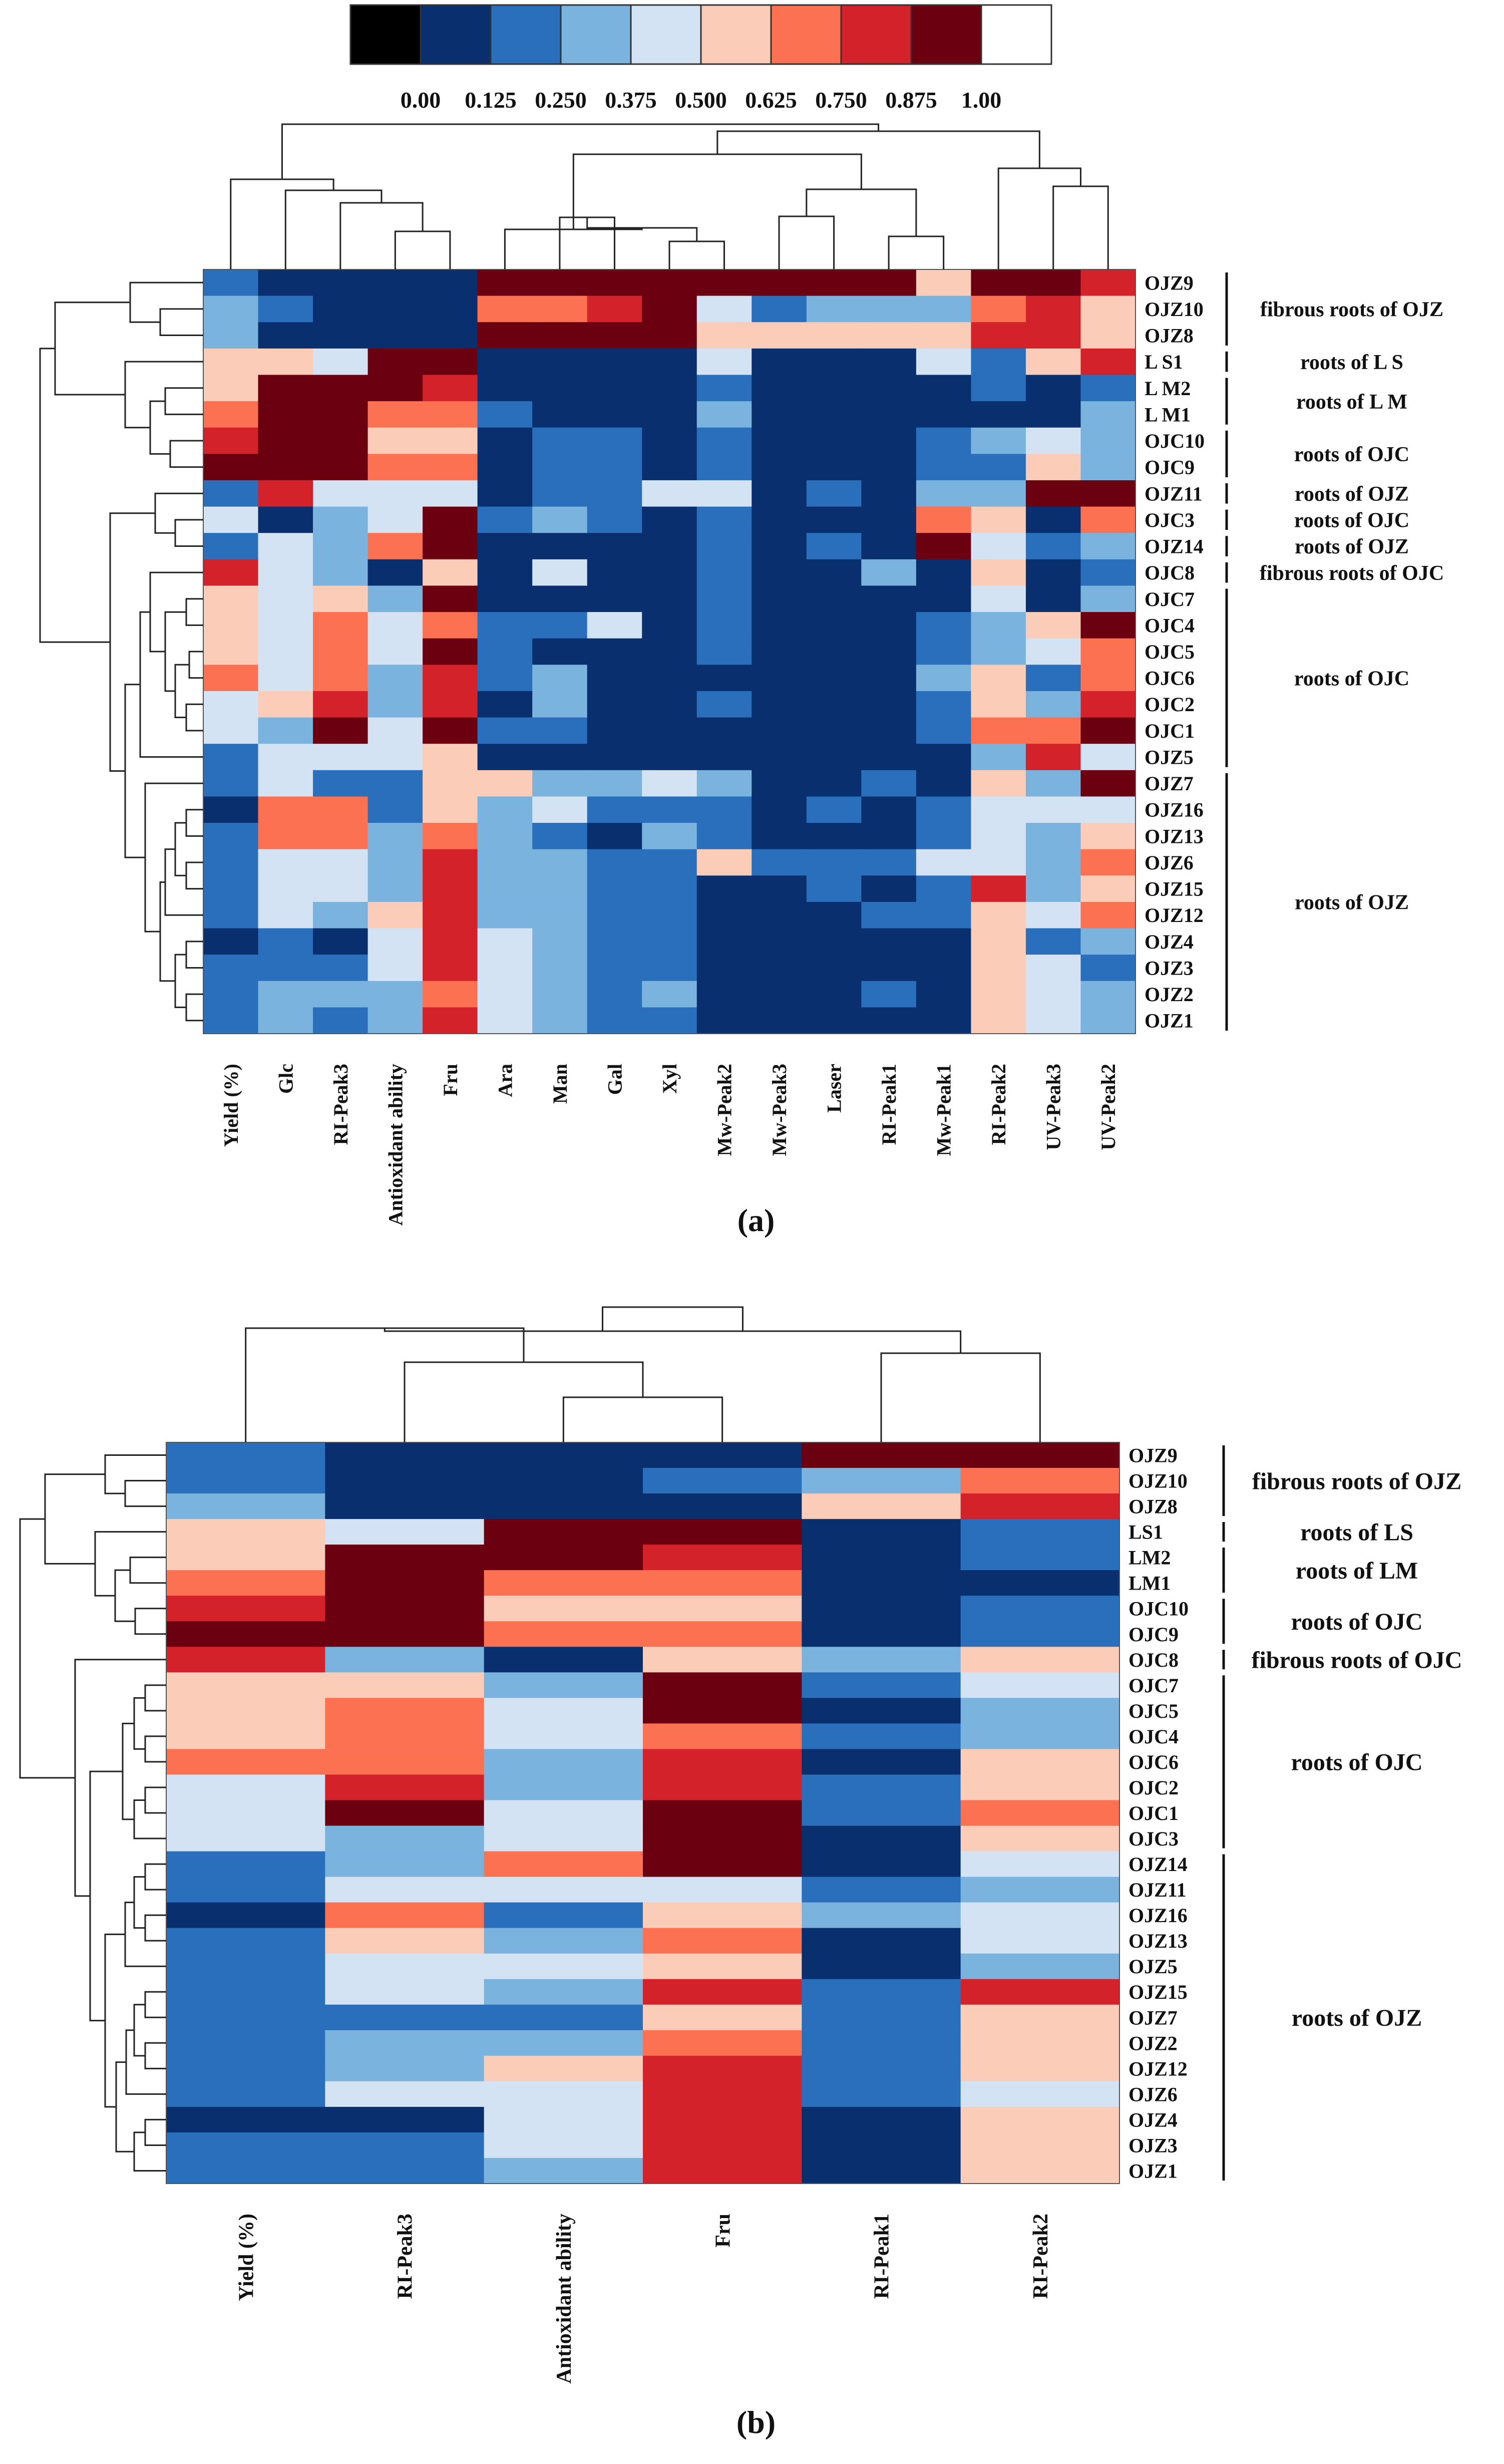  I want to click on column-label: RI-Peak3, so click(406, 2257).